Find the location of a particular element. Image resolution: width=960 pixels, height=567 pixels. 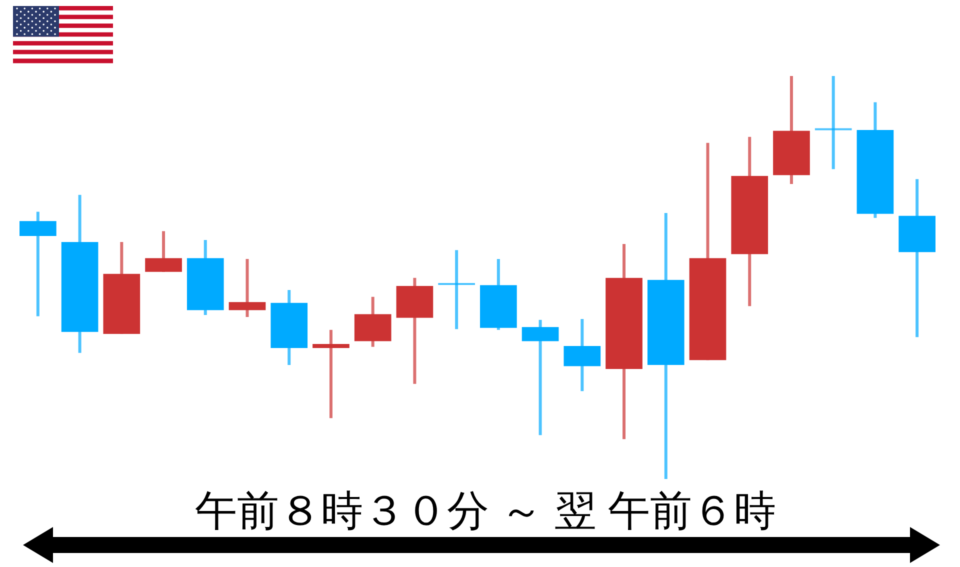

x-axis-title: 午前８時３０分 ～ 翌 午前６時 is located at coordinates (485, 510).